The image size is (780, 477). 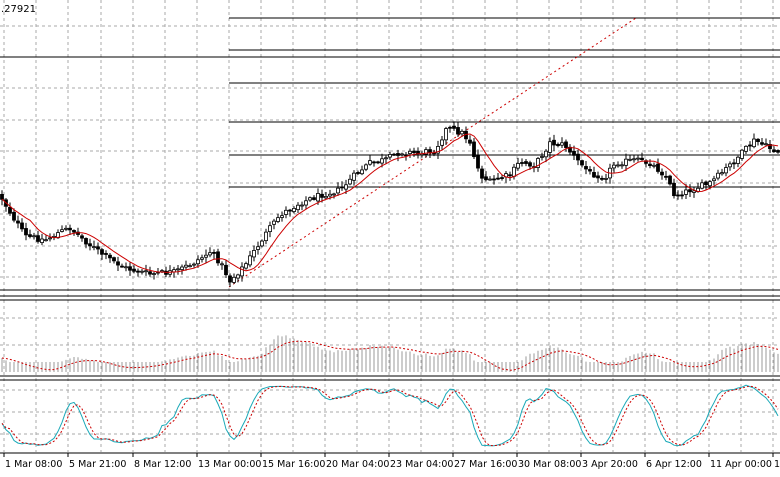 I want to click on x-axis-tick-label: 23 Mar 04:00, so click(x=421, y=464).